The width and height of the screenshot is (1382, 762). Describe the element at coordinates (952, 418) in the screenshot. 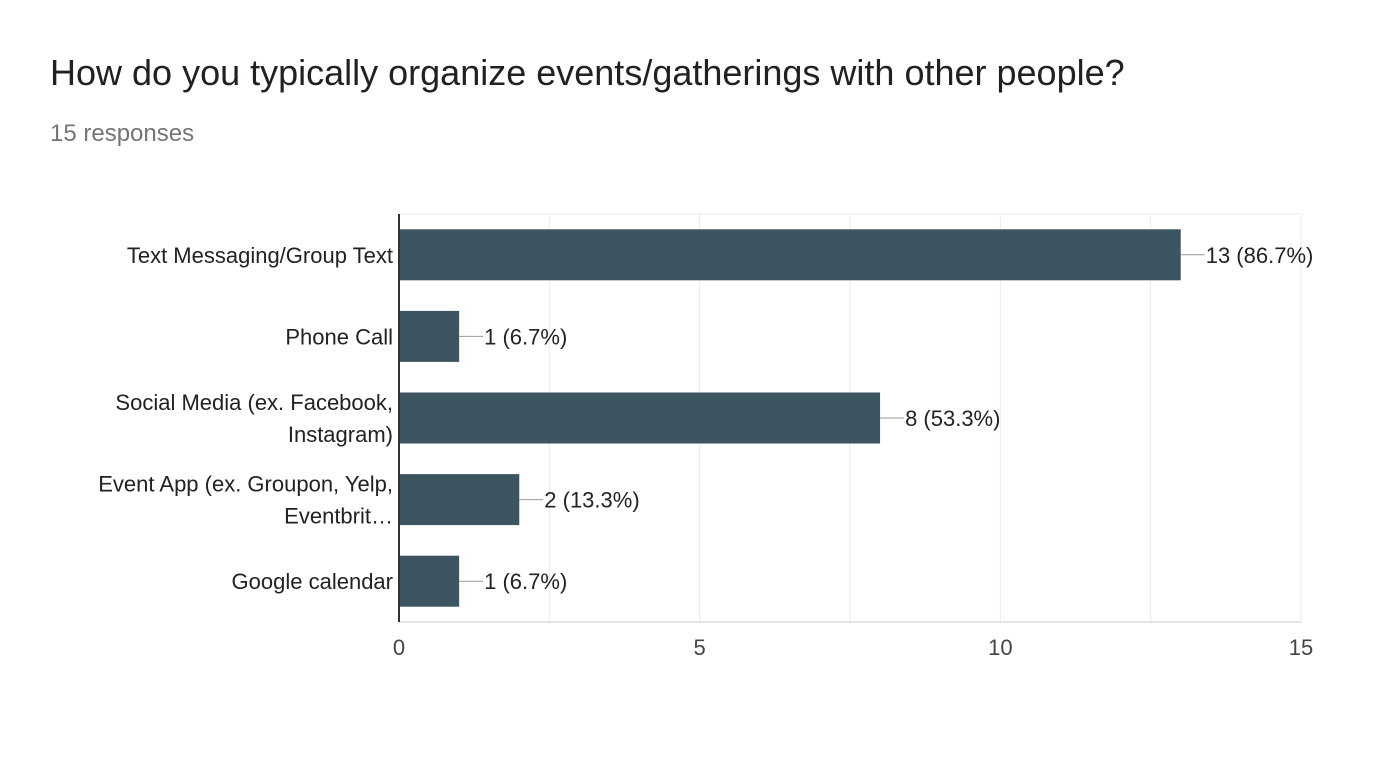

I see `data-label: 8 (53.3%)` at that location.